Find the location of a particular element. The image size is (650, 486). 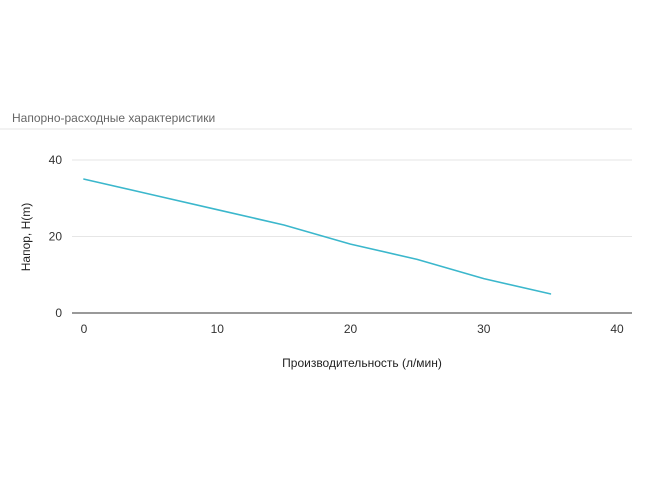

x-tick-label: 40 is located at coordinates (617, 329).